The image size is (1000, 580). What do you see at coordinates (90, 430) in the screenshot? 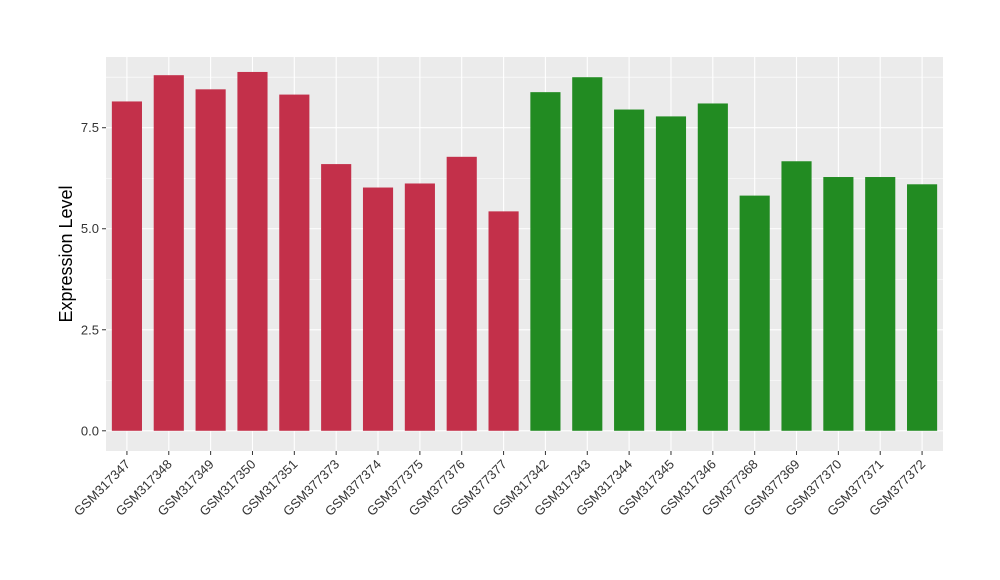
I see `y-tick-label: 0.0` at bounding box center [90, 430].